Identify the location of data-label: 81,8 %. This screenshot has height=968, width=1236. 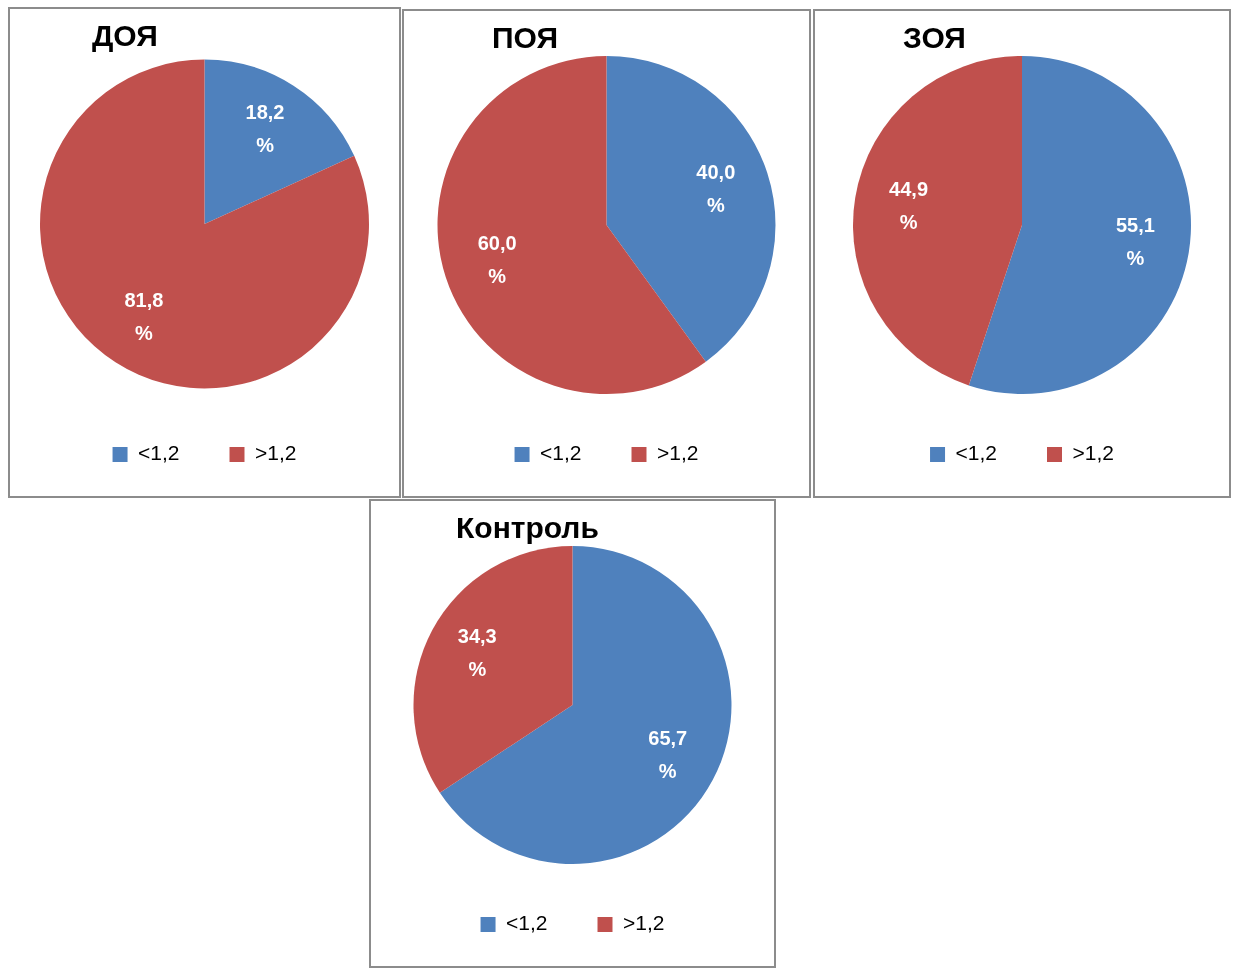
(144, 317).